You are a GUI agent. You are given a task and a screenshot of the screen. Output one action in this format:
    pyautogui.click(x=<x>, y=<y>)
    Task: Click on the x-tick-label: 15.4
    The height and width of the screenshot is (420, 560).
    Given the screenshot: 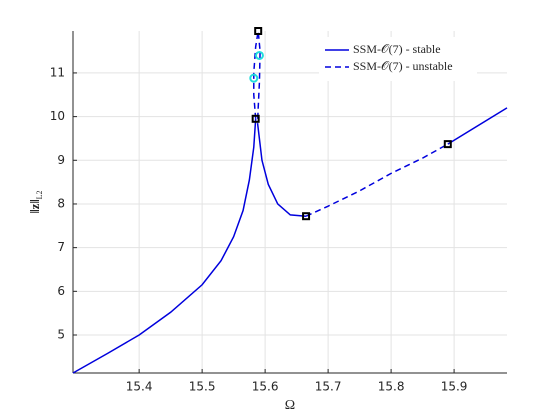 What is the action you would take?
    pyautogui.click(x=139, y=387)
    